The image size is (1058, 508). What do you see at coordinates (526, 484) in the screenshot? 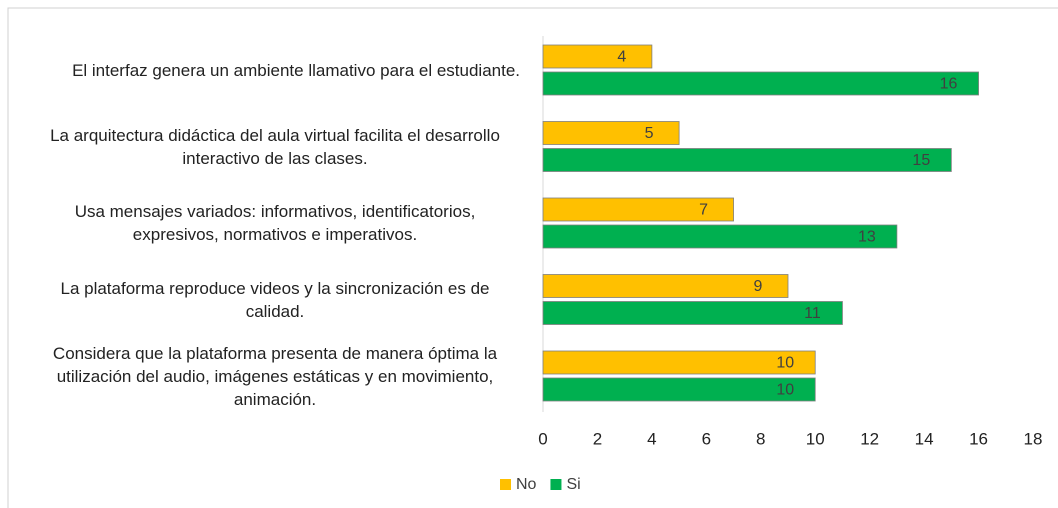
I see `legend-label: No` at bounding box center [526, 484].